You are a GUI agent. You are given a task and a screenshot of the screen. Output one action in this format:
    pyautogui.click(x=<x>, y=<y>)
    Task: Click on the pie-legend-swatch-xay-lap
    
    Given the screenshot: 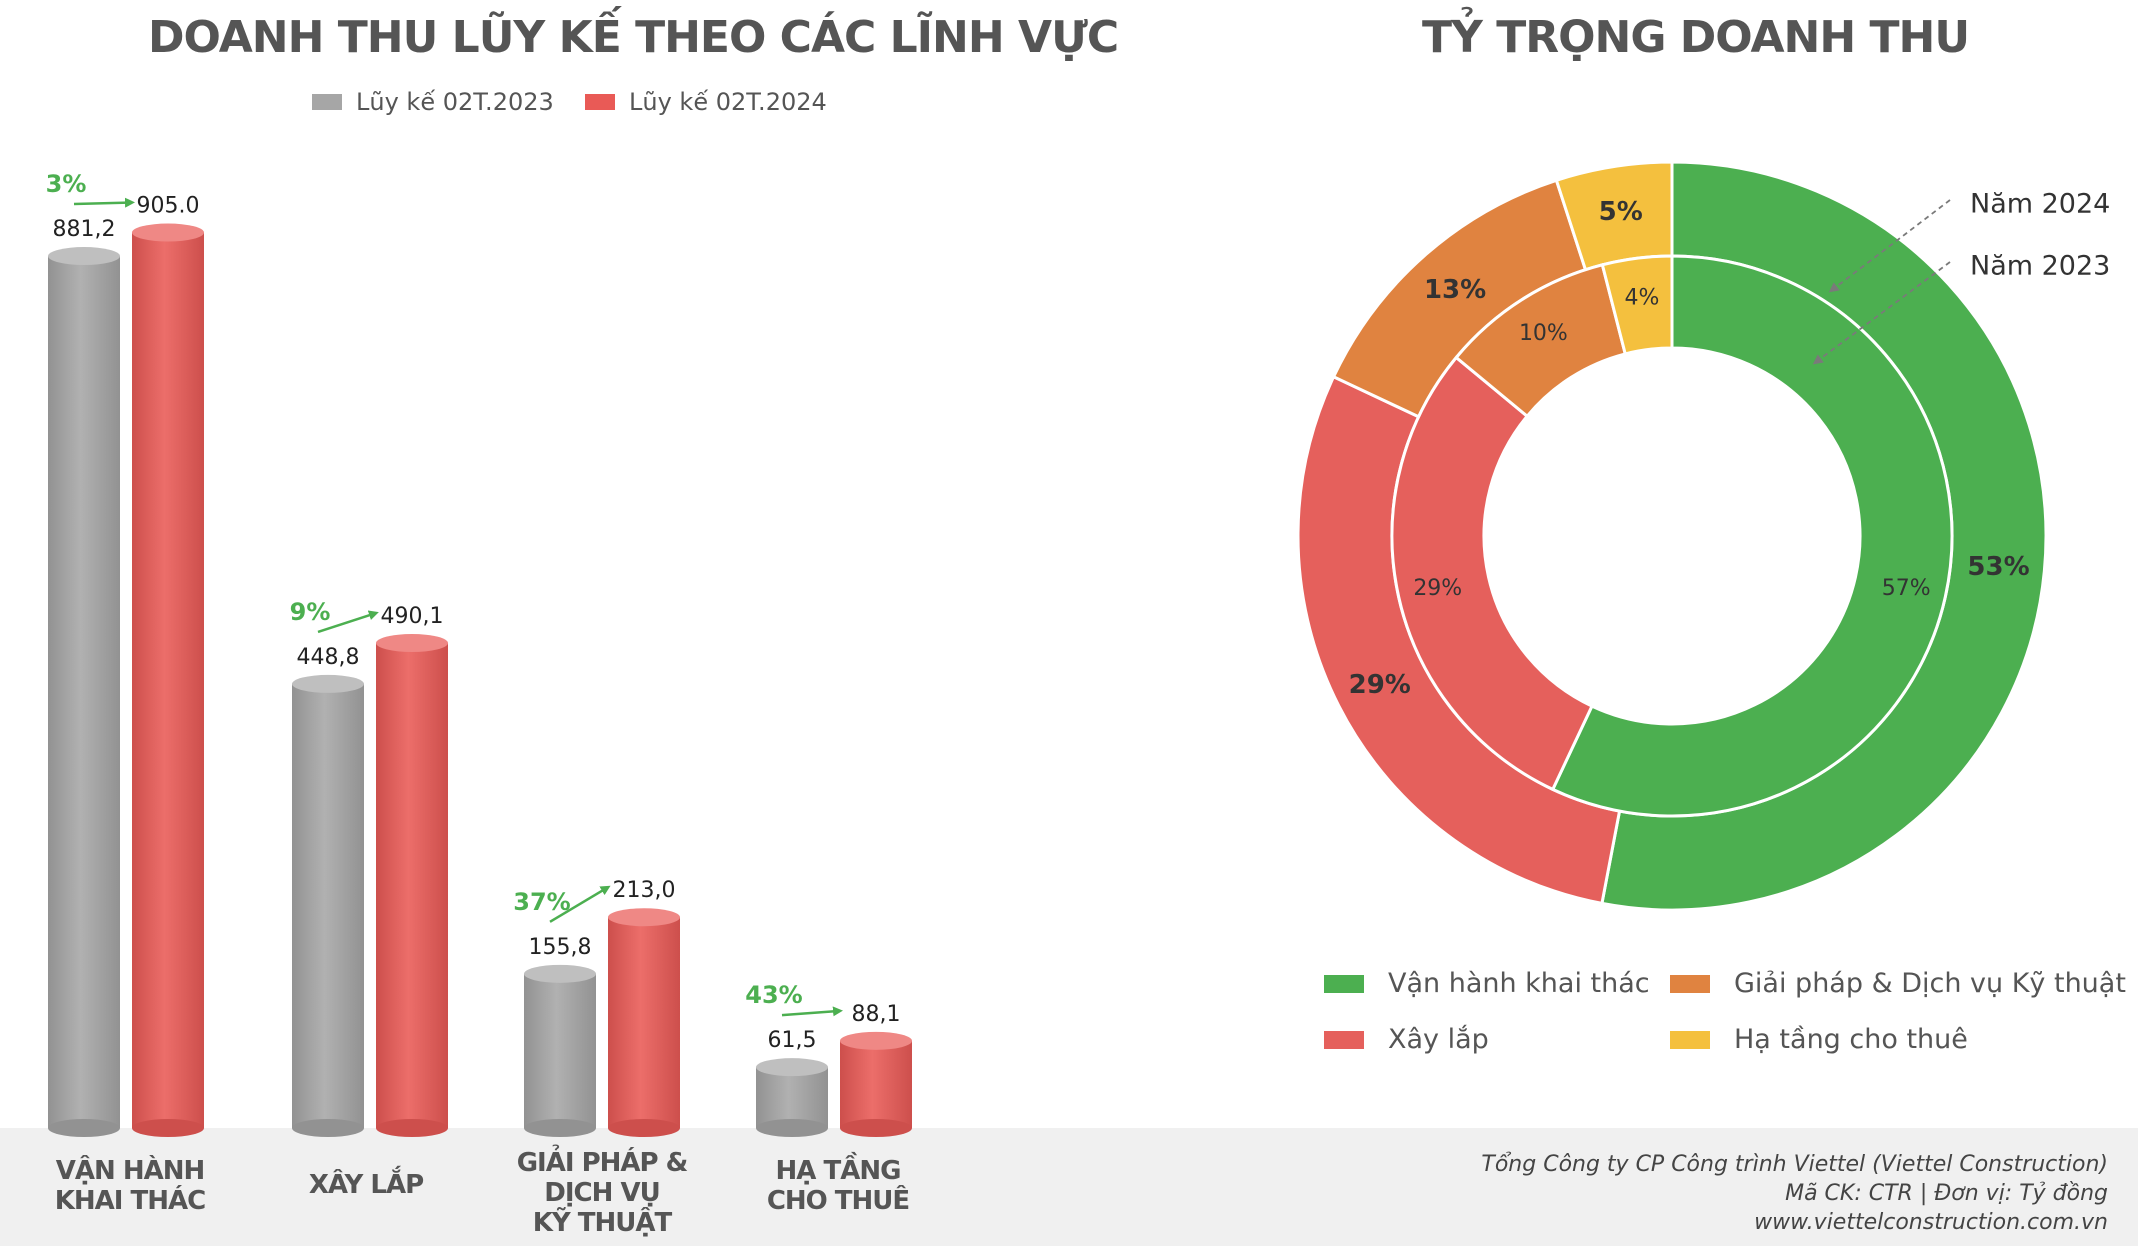 What is the action you would take?
    pyautogui.click(x=1344, y=1039)
    